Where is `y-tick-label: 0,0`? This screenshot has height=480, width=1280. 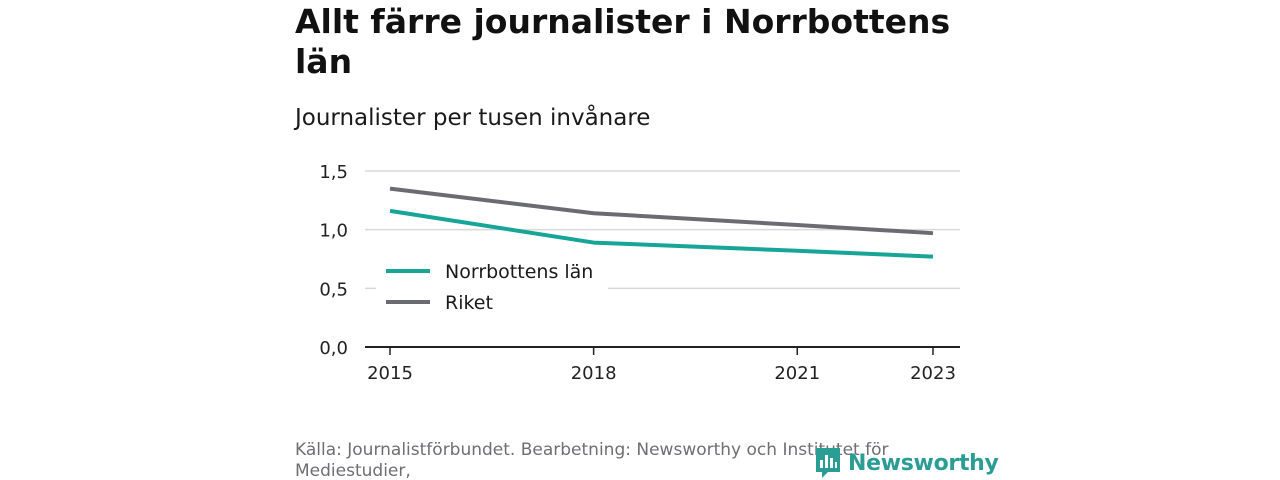
y-tick-label: 0,0 is located at coordinates (333, 348).